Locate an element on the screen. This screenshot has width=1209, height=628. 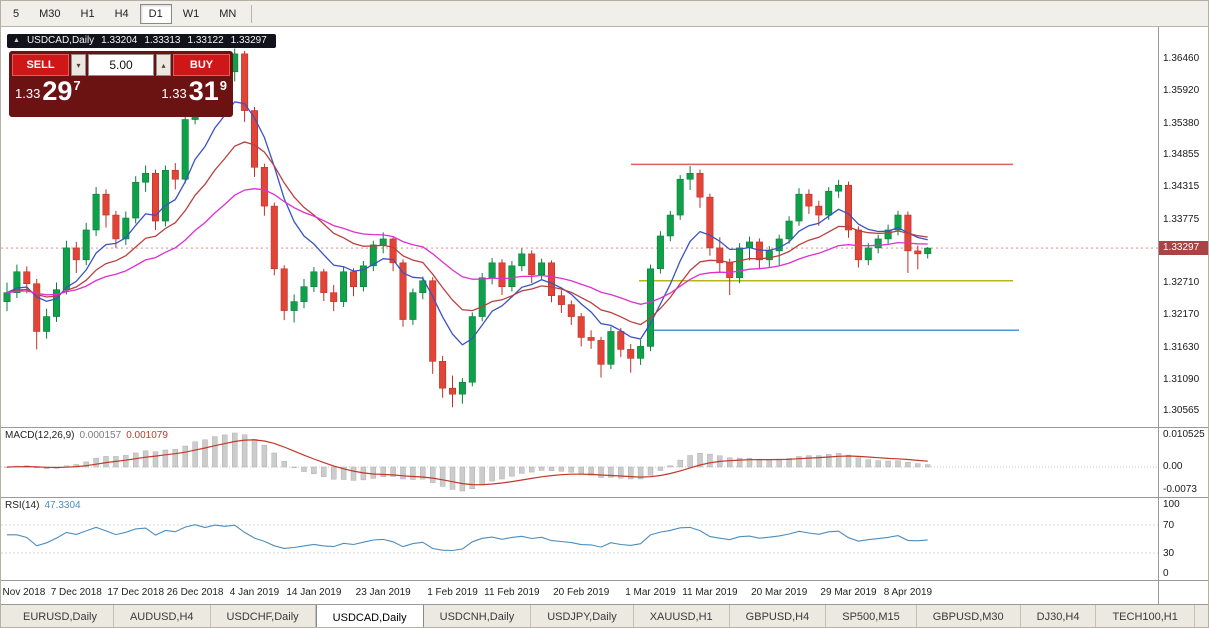
date-axis-label: 14 Jan 2019 is located at coordinates (314, 592).